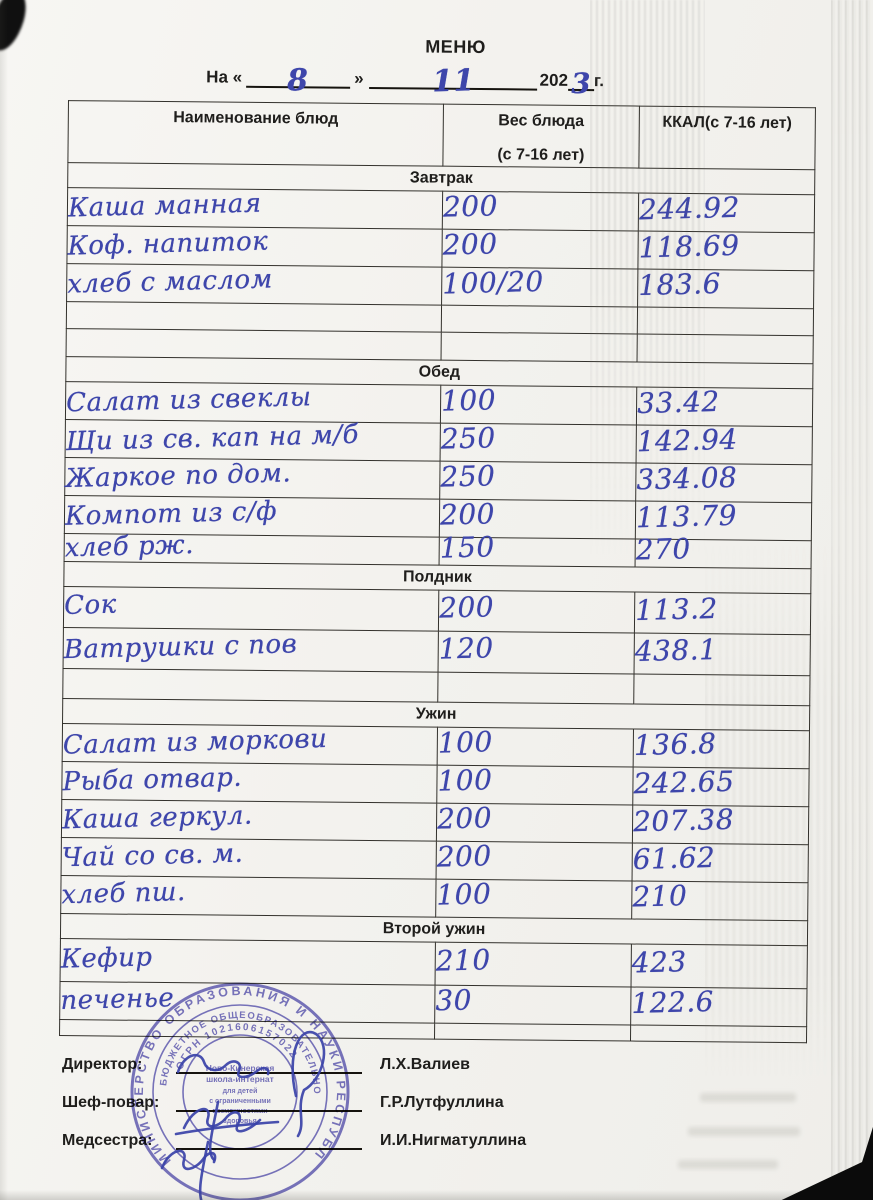 The height and width of the screenshot is (1200, 873). I want to click on cell-kcal: 244.92, so click(726, 211).